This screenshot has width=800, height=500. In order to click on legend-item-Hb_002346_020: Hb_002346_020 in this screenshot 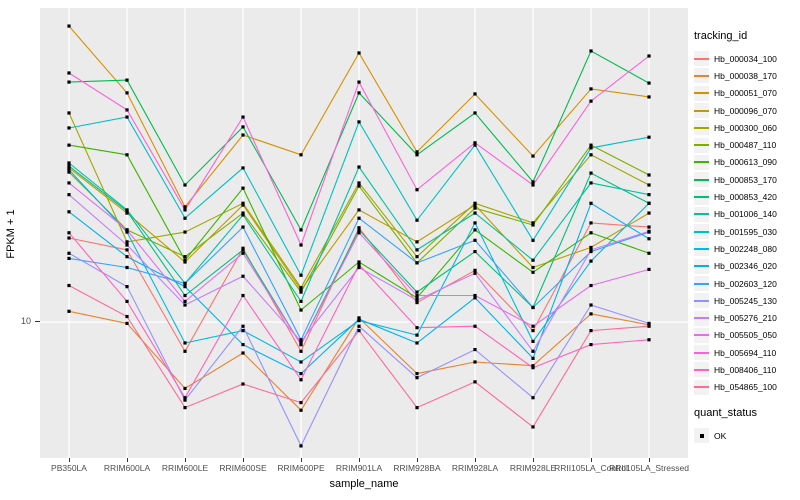, I will do `click(747, 266)`.